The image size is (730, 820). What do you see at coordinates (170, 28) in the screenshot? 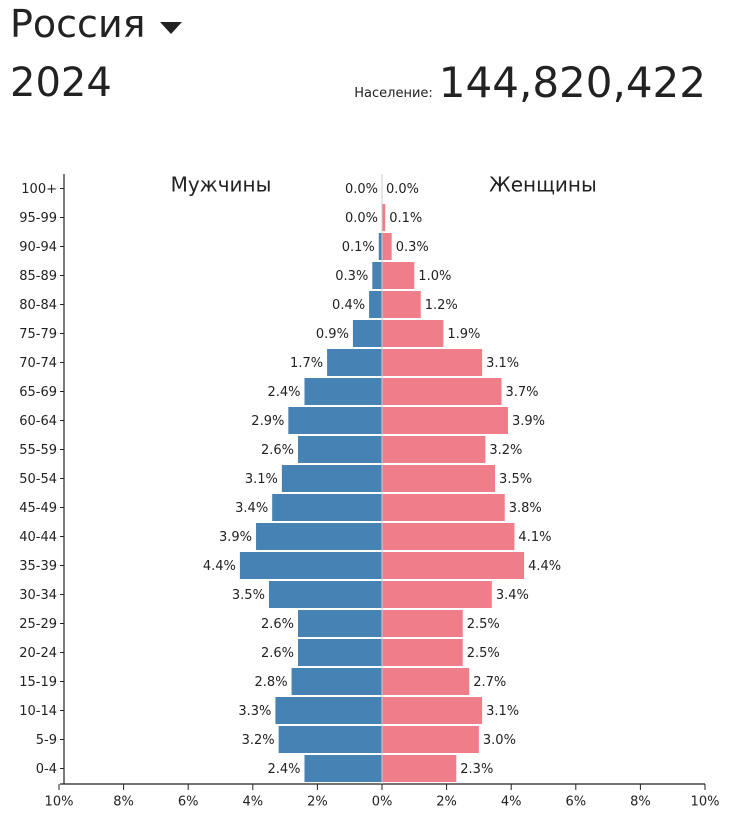
I see `caret-down-icon` at bounding box center [170, 28].